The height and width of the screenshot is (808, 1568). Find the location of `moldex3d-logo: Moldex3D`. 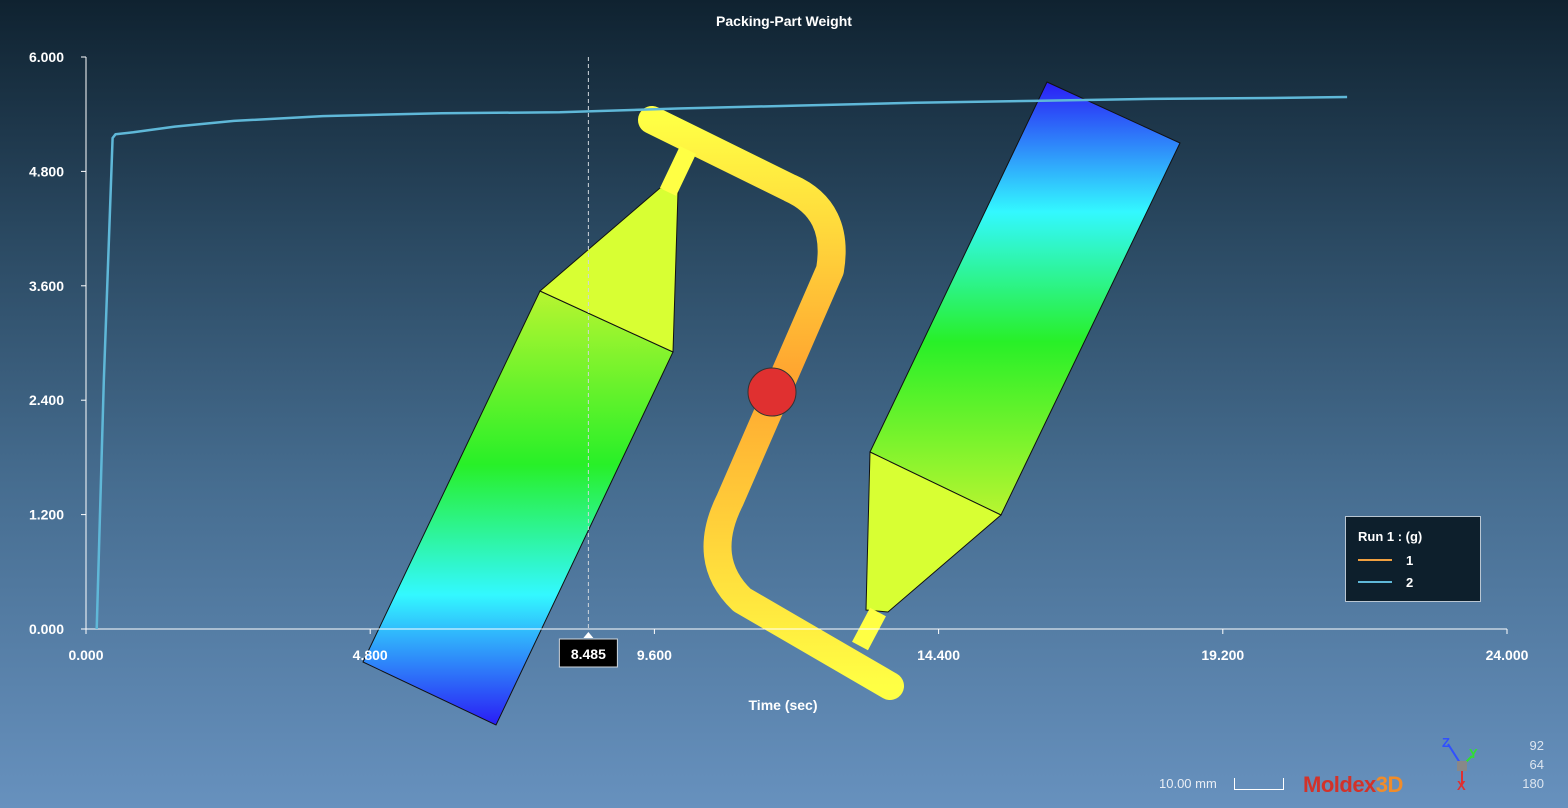

moldex3d-logo: Moldex3D is located at coordinates (1353, 785).